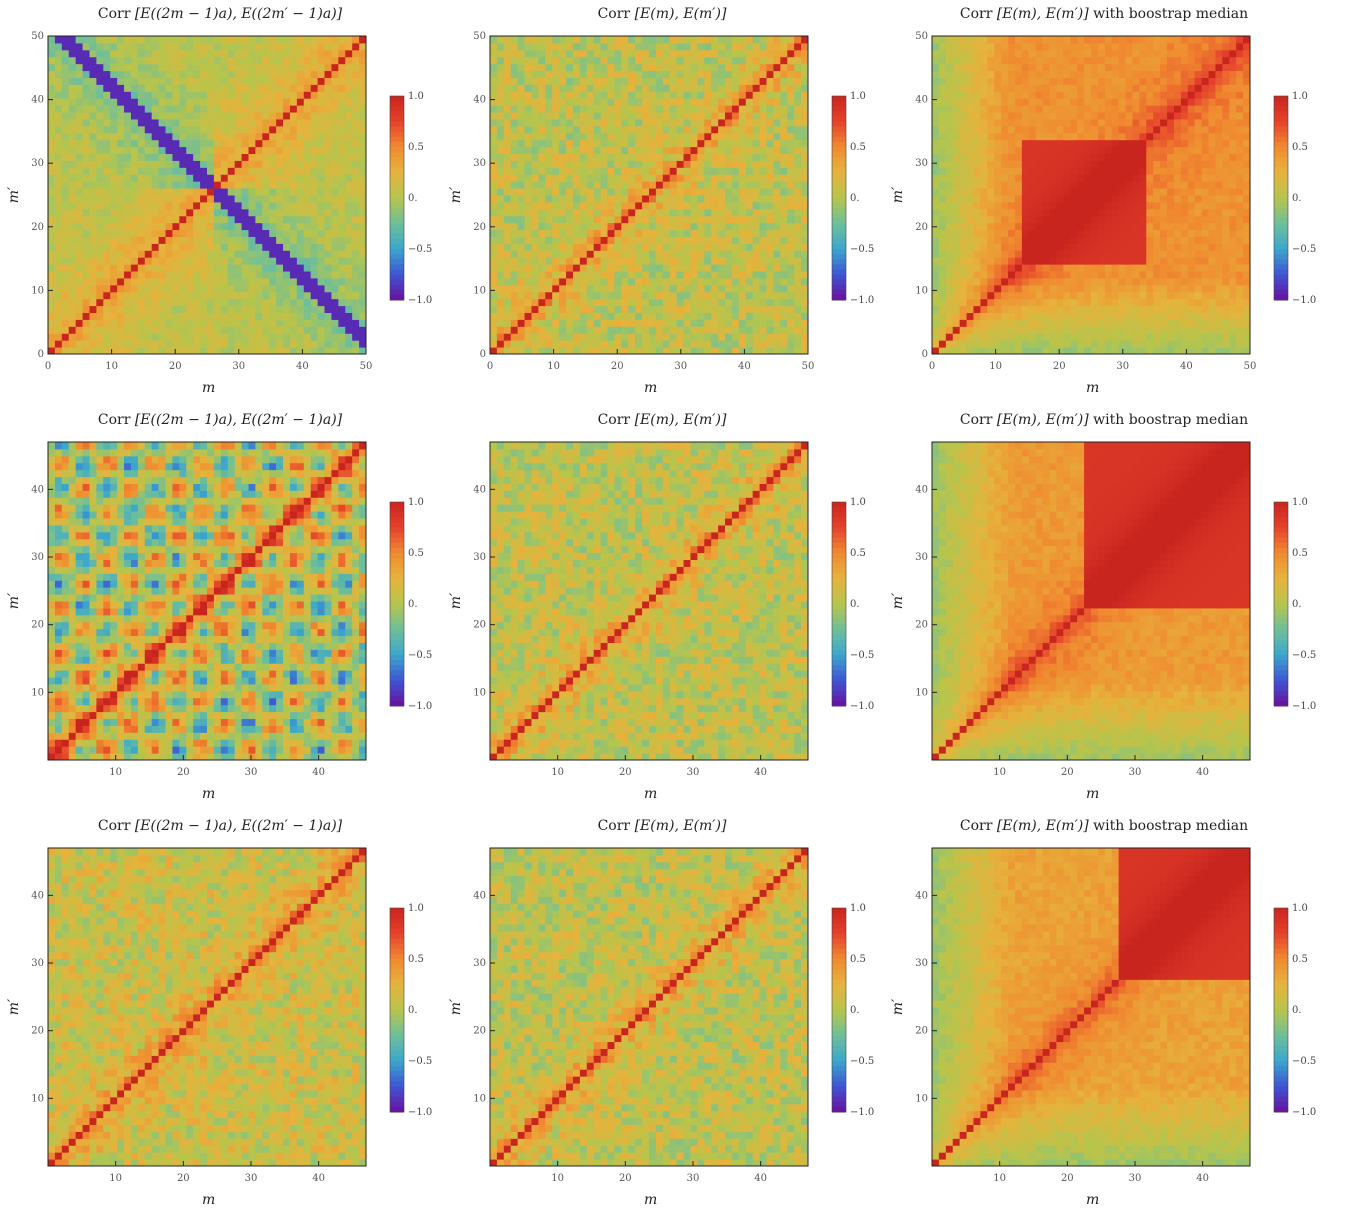 The image size is (1348, 1220). Describe the element at coordinates (490, 366) in the screenshot. I see `x-tick-label: 0` at that location.